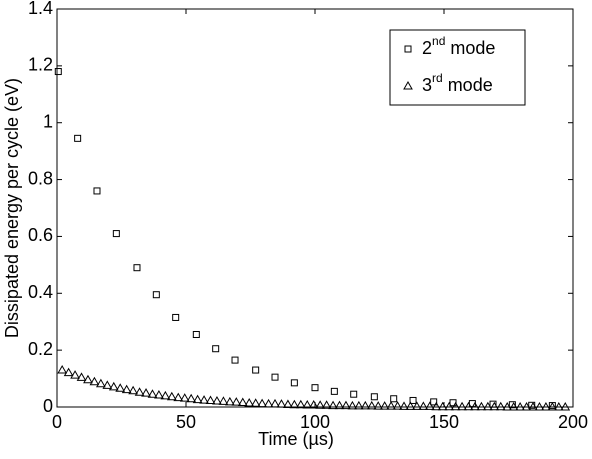  What do you see at coordinates (296, 439) in the screenshot?
I see `x-axis-label: Time (µs)` at bounding box center [296, 439].